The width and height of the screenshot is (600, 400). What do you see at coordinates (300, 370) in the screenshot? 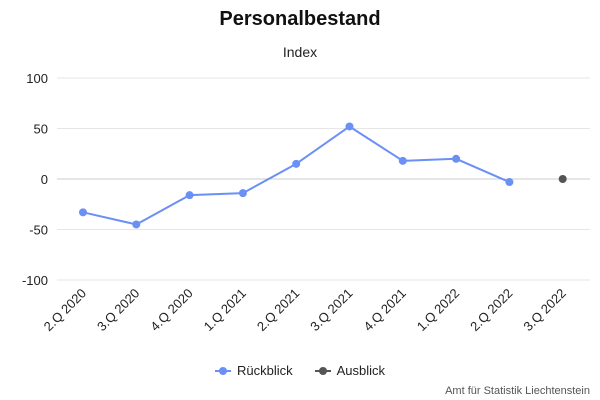
I see `legend: Rückblick Ausblick` at bounding box center [300, 370].